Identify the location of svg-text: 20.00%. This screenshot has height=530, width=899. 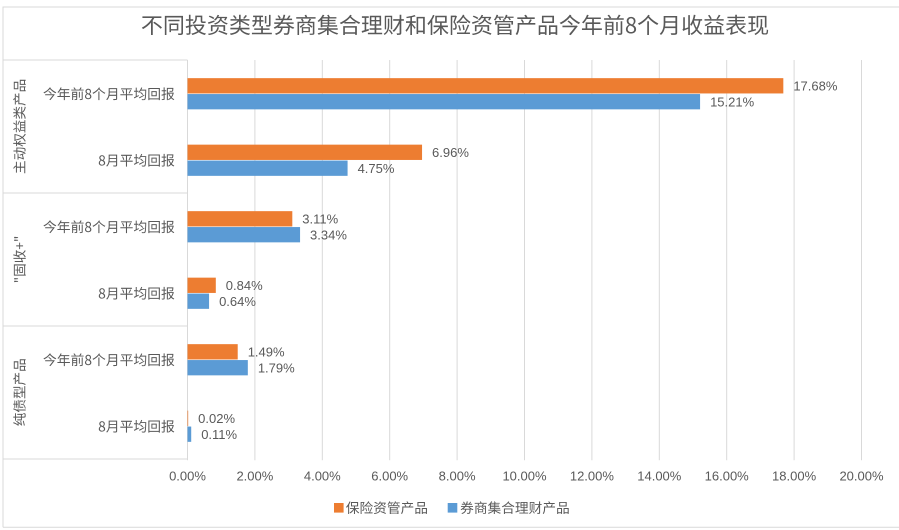
(861, 476).